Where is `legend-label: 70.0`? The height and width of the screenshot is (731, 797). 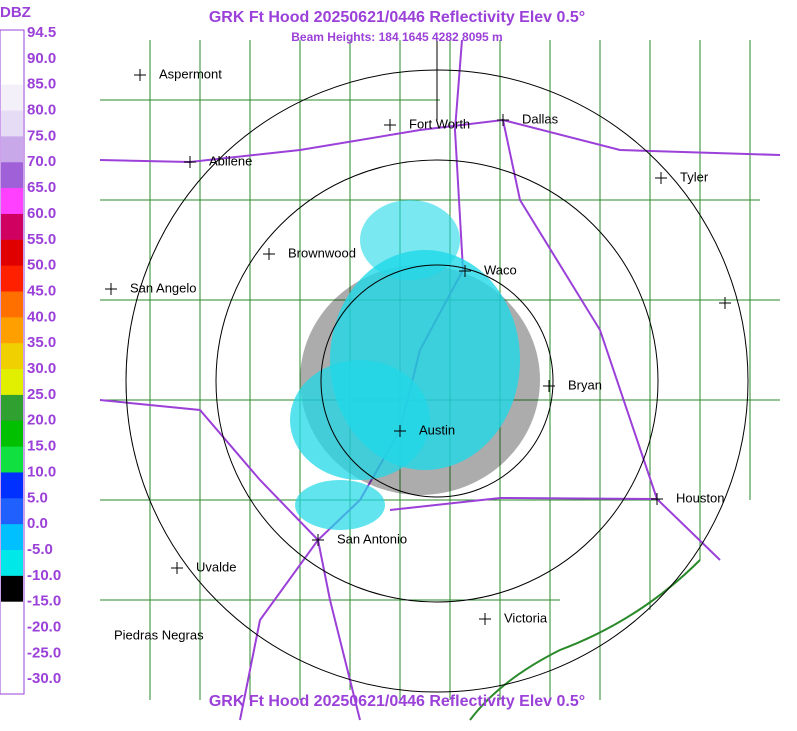 legend-label: 70.0 is located at coordinates (41, 161).